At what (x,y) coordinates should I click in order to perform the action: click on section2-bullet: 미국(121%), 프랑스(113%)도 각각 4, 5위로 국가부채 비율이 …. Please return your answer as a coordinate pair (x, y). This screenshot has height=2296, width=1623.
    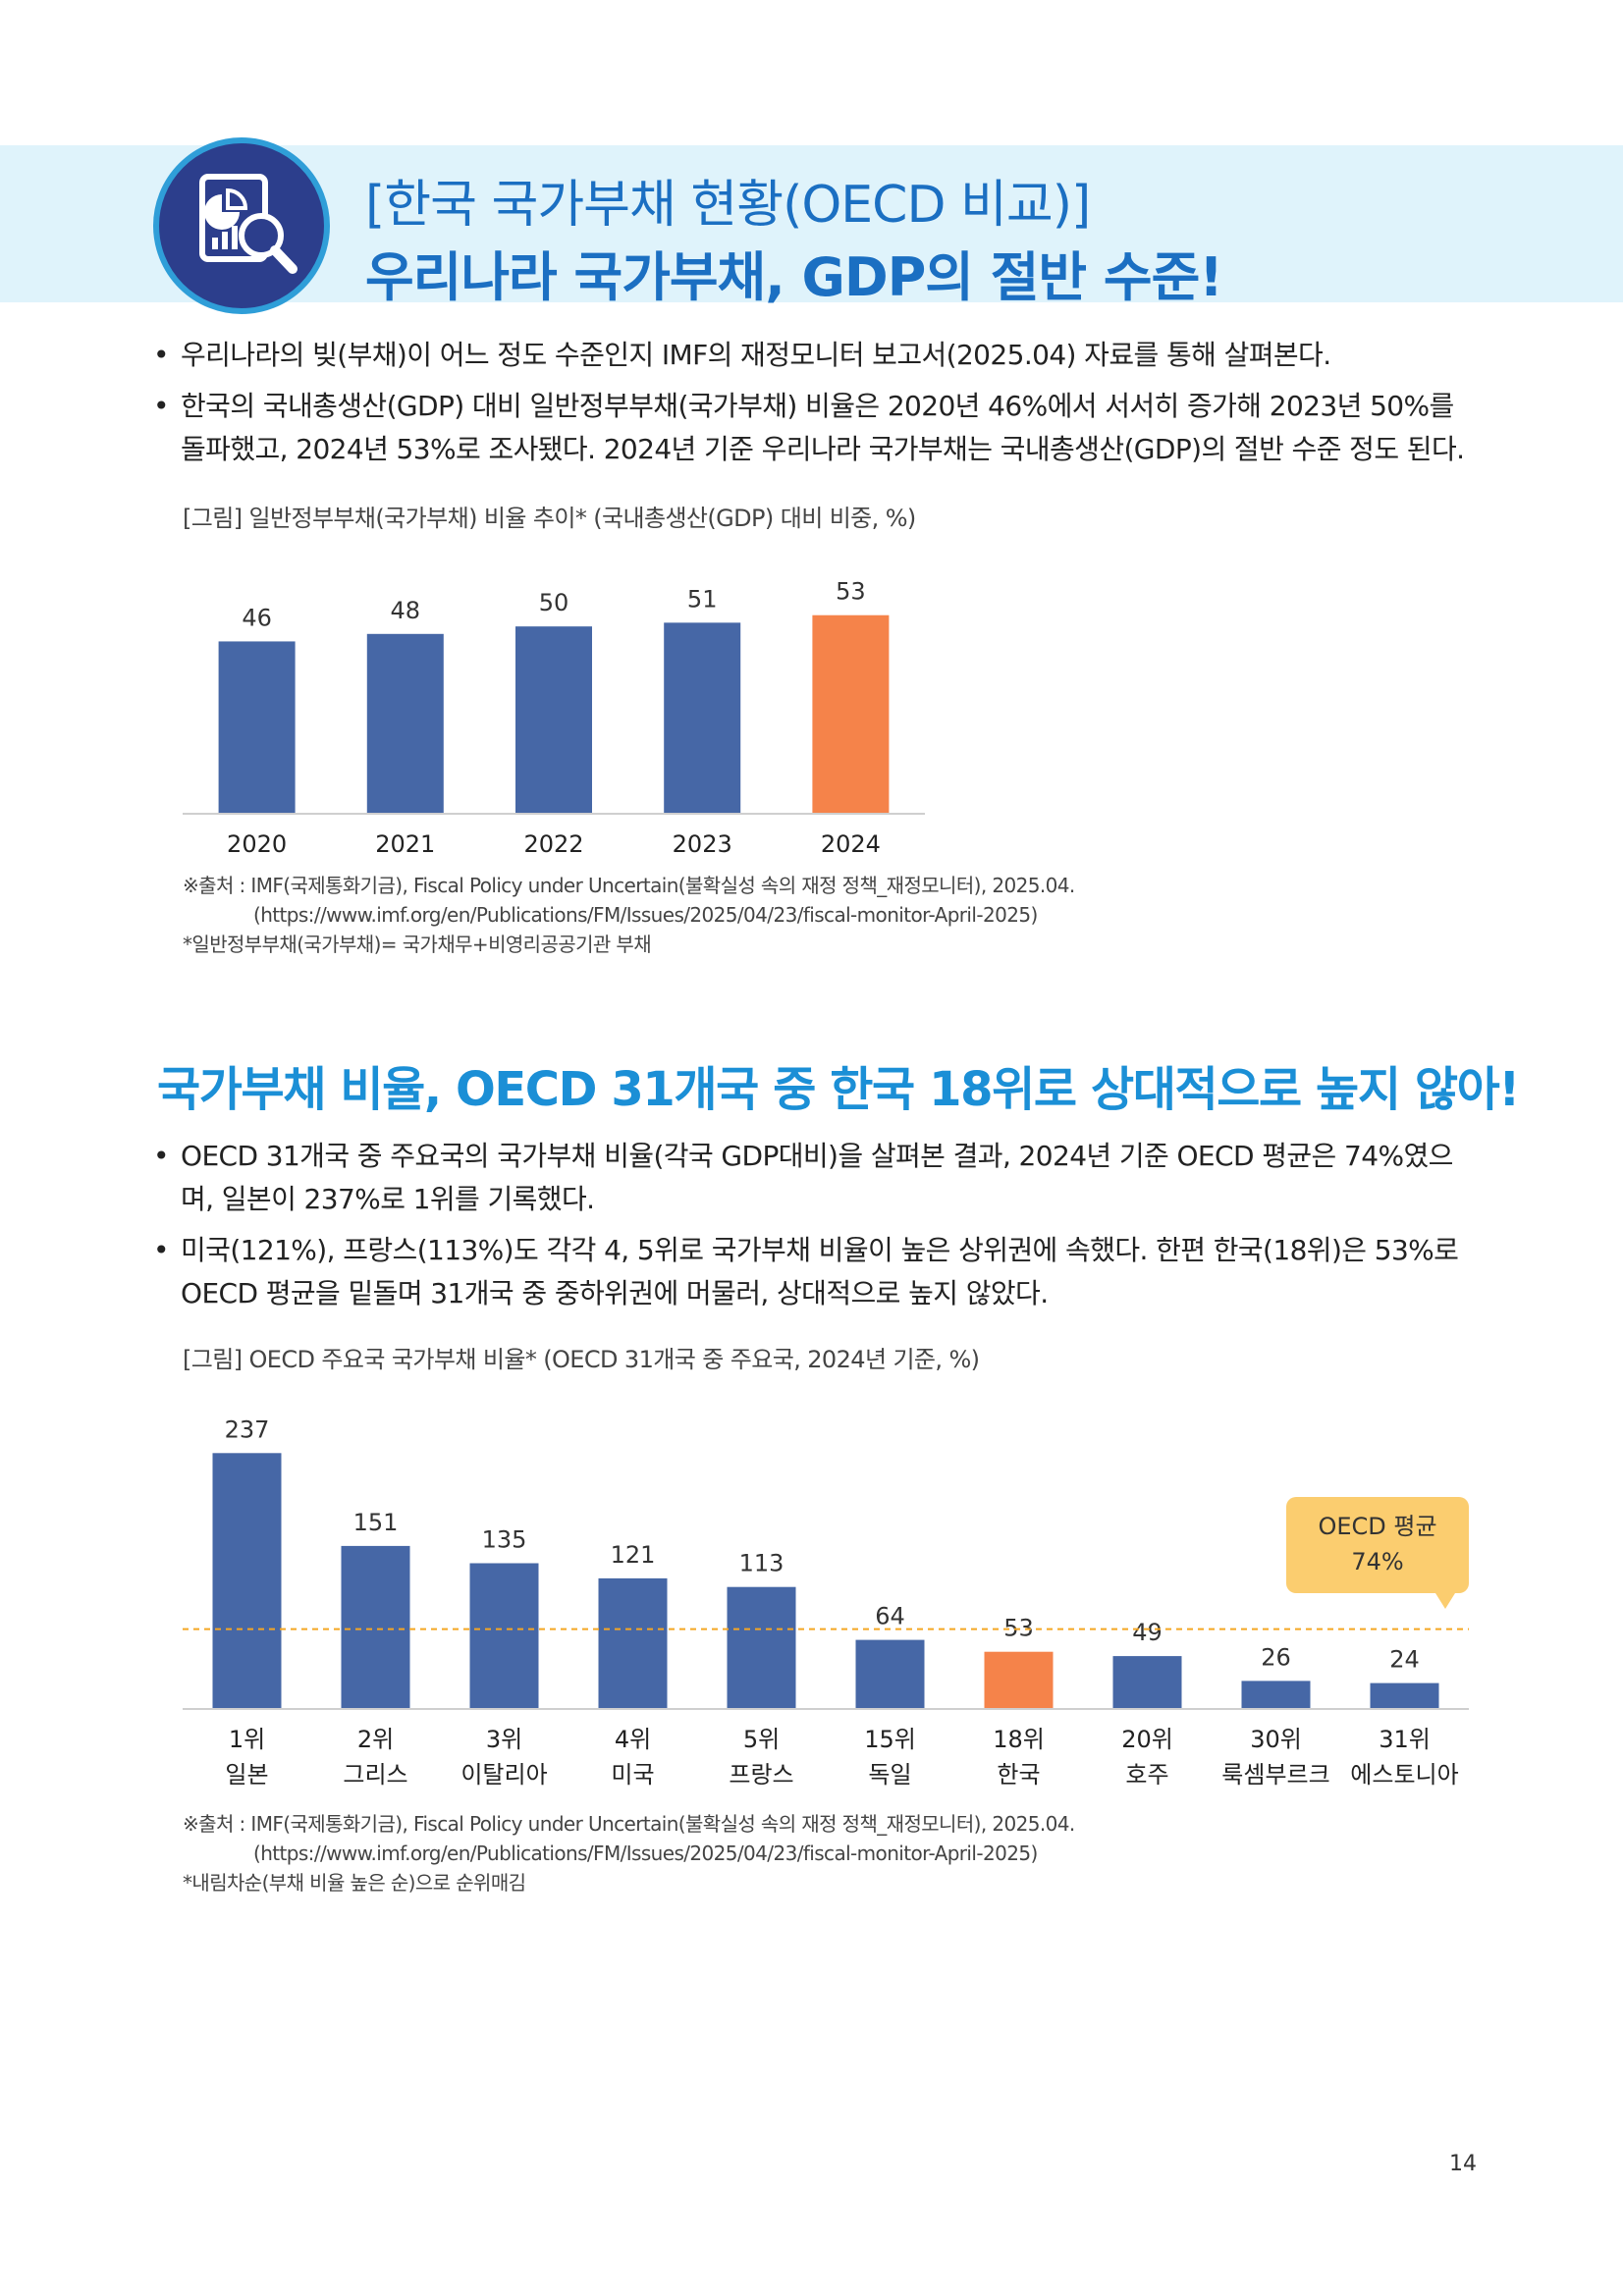
    Looking at the image, I should click on (818, 1272).